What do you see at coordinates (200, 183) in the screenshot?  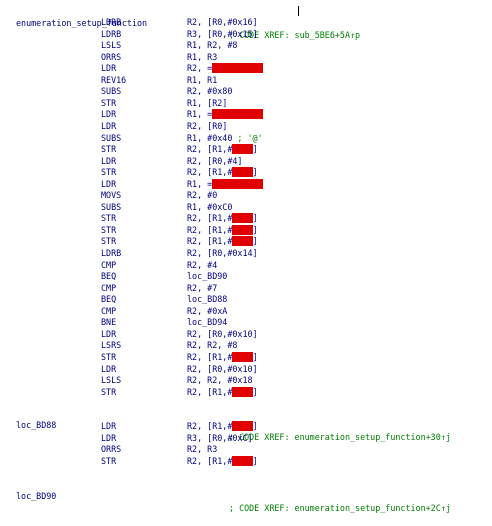 I see `operand-text: R1, =` at bounding box center [200, 183].